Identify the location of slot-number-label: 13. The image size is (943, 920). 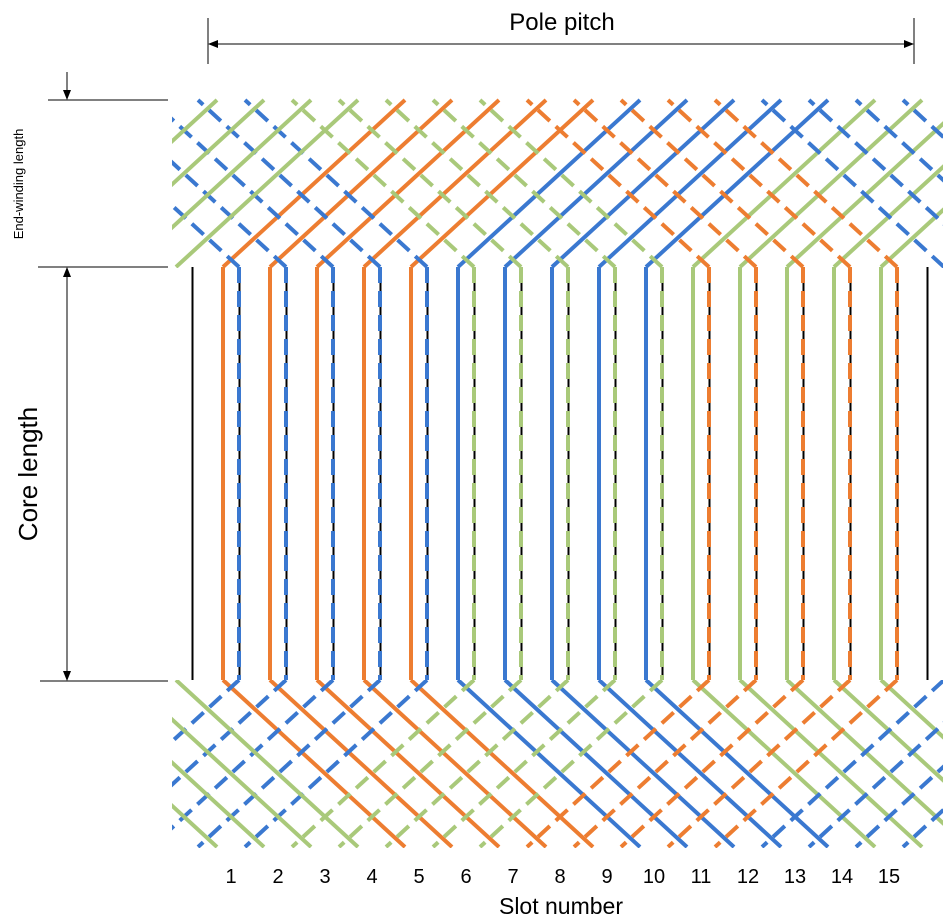
(795, 877).